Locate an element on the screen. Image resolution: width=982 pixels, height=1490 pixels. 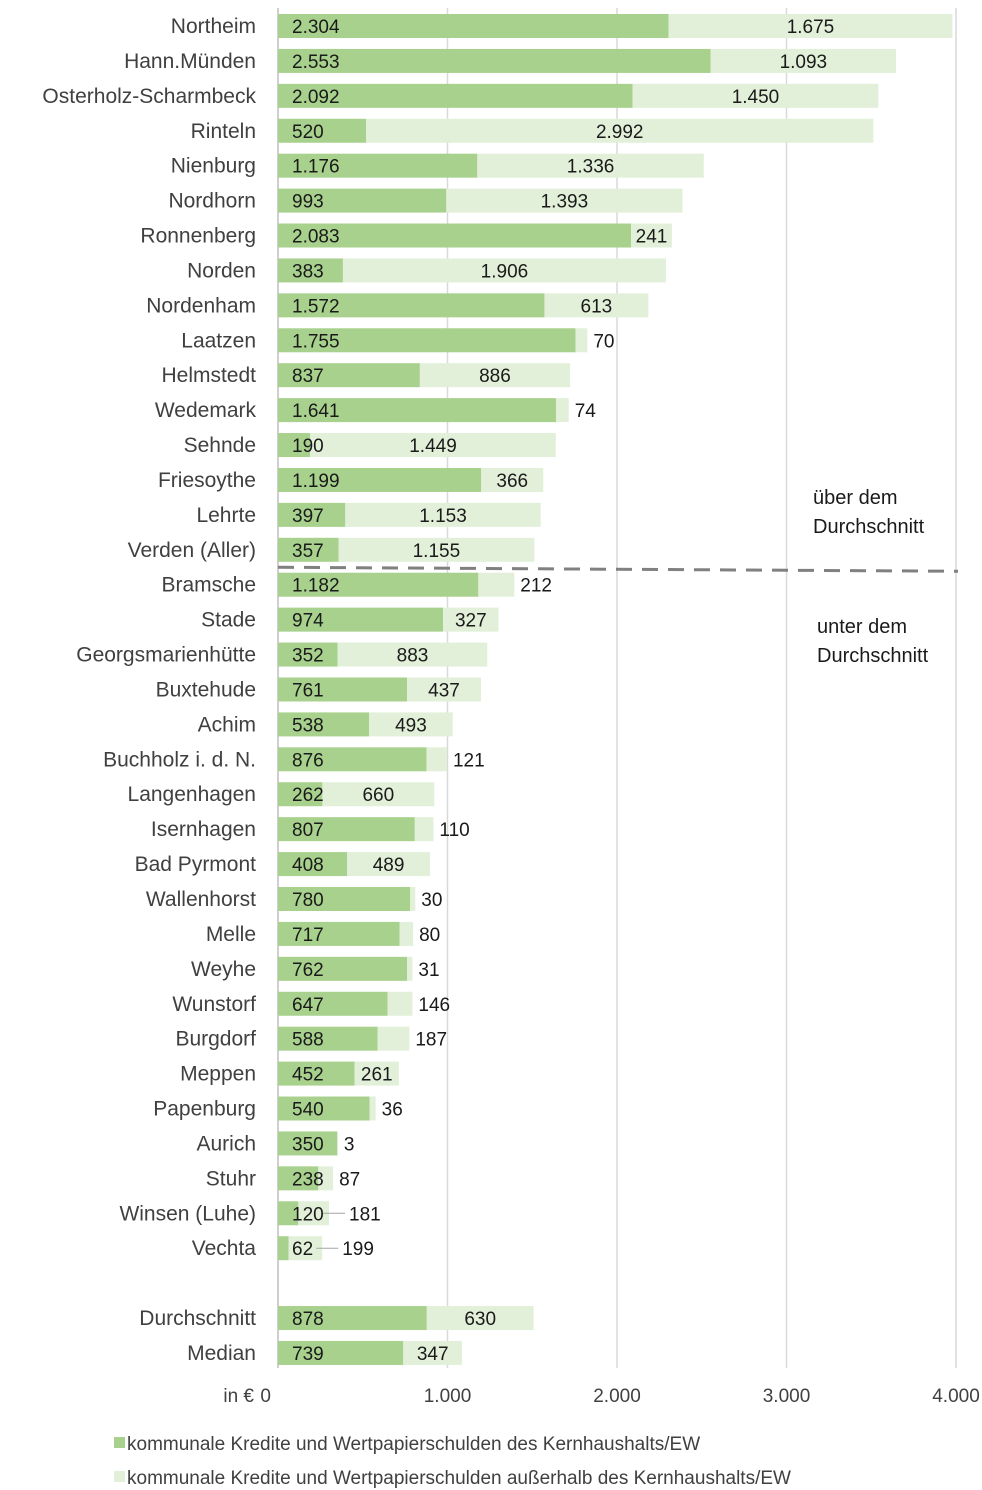
value-label-core: 717 is located at coordinates (308, 935).